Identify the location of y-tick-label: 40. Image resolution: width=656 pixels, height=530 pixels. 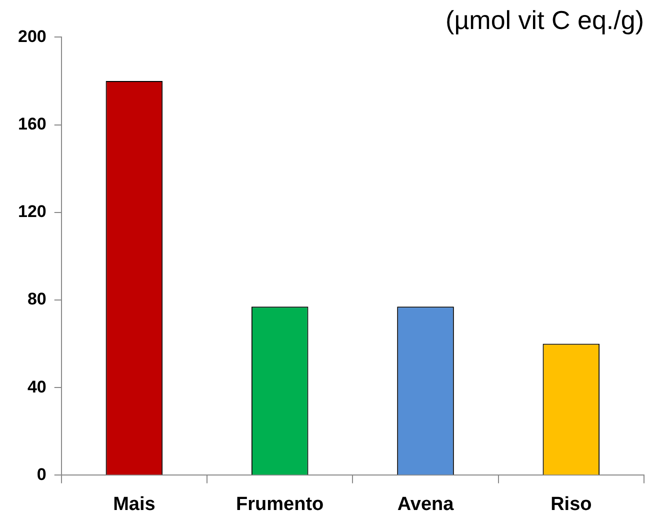
(36, 386).